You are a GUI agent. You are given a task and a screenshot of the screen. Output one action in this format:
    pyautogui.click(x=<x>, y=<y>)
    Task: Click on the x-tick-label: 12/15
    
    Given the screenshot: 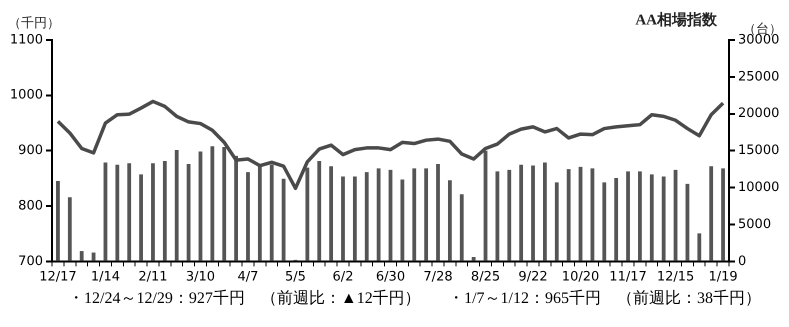 What is the action you would take?
    pyautogui.click(x=675, y=277)
    